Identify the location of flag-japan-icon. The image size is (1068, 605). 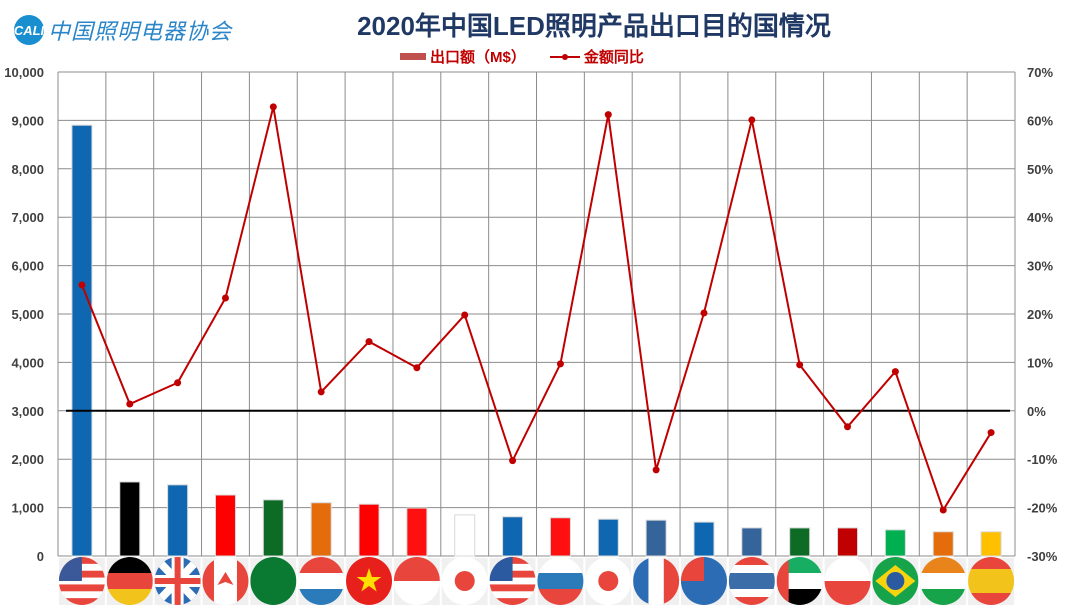
(464, 581).